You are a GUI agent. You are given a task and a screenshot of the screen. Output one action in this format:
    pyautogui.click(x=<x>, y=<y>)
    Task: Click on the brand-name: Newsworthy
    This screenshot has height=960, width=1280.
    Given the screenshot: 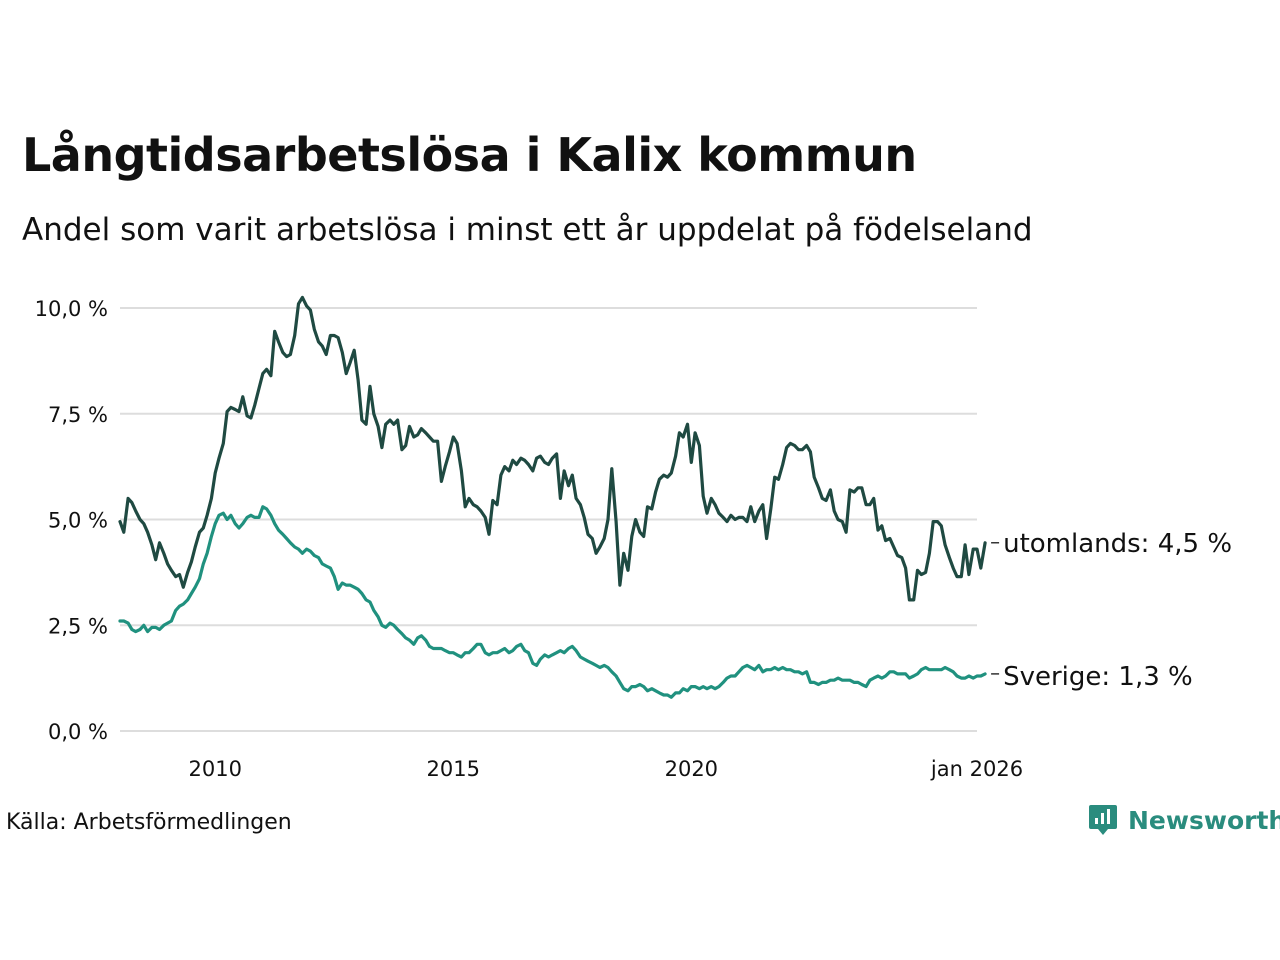 What is the action you would take?
    pyautogui.click(x=1204, y=820)
    